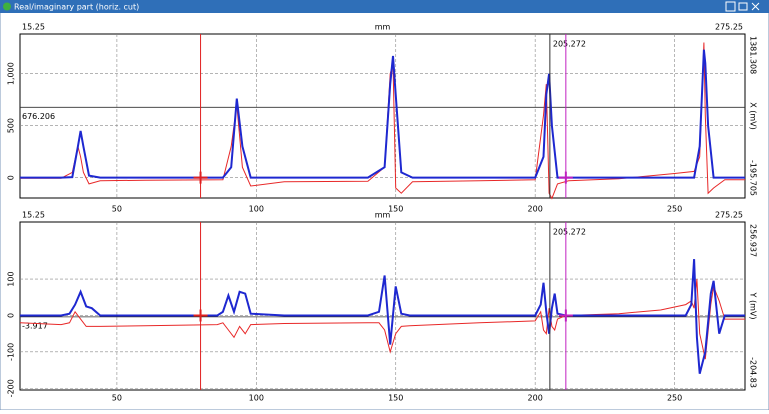 The image size is (769, 414). What do you see at coordinates (384, 6) in the screenshot?
I see `title-bar` at bounding box center [384, 6].